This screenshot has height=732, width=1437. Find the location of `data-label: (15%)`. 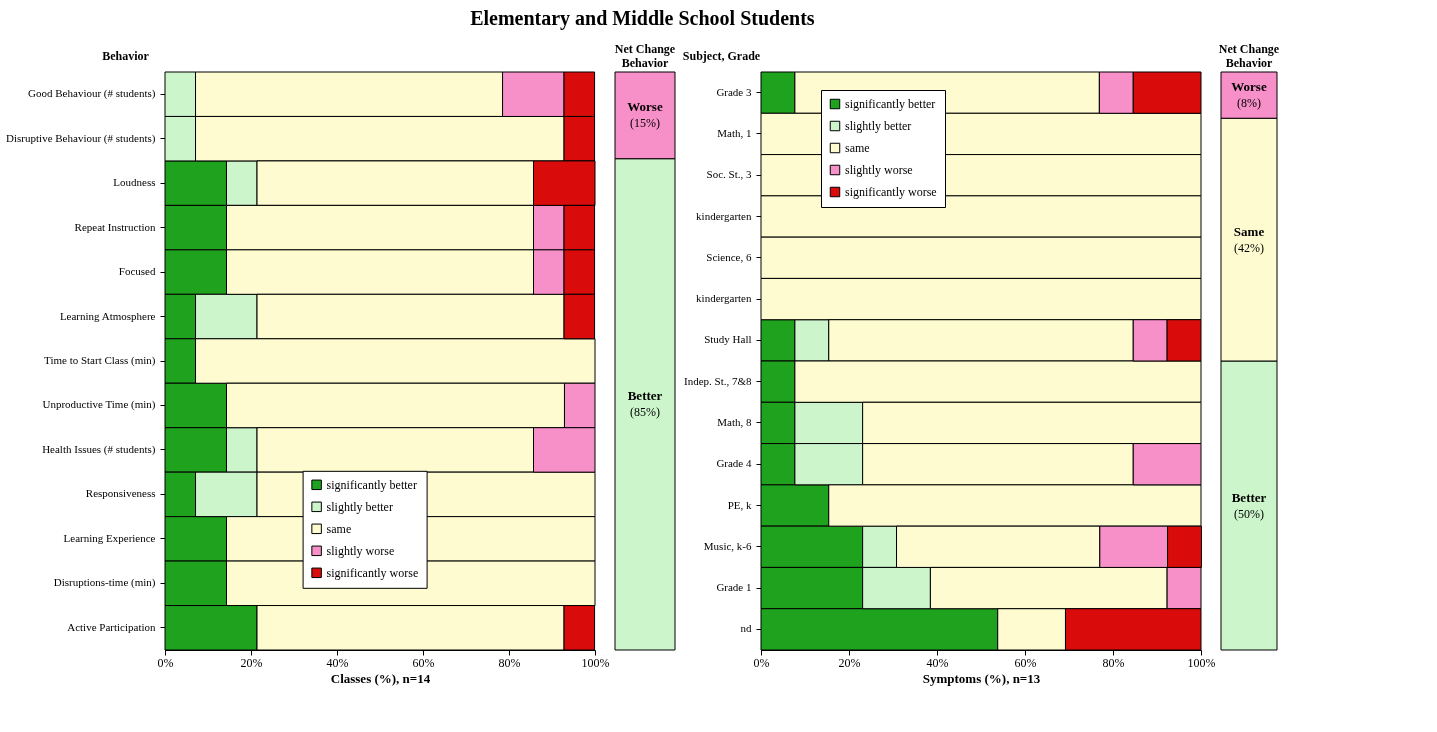

data-label: (15%) is located at coordinates (645, 123).